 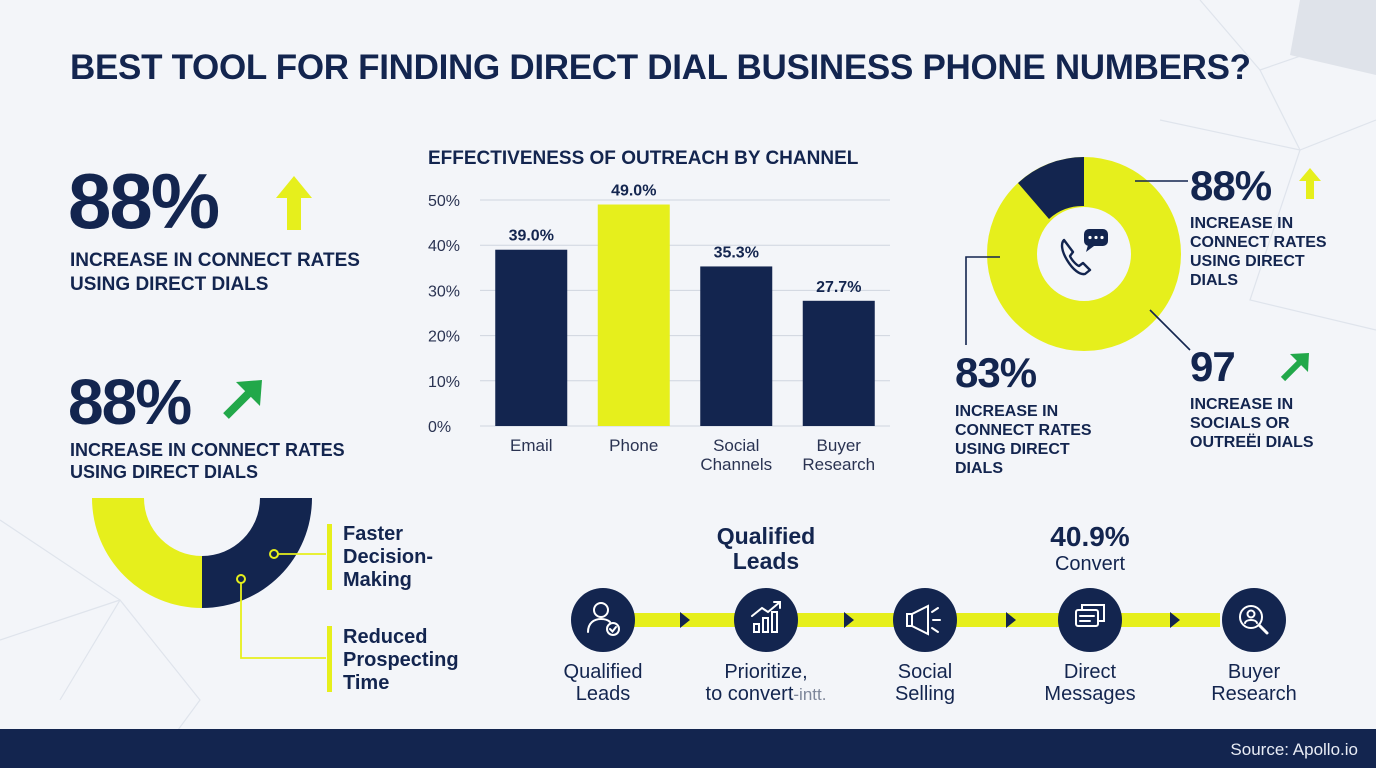 What do you see at coordinates (633, 445) in the screenshot?
I see `x-tick-label: Phone` at bounding box center [633, 445].